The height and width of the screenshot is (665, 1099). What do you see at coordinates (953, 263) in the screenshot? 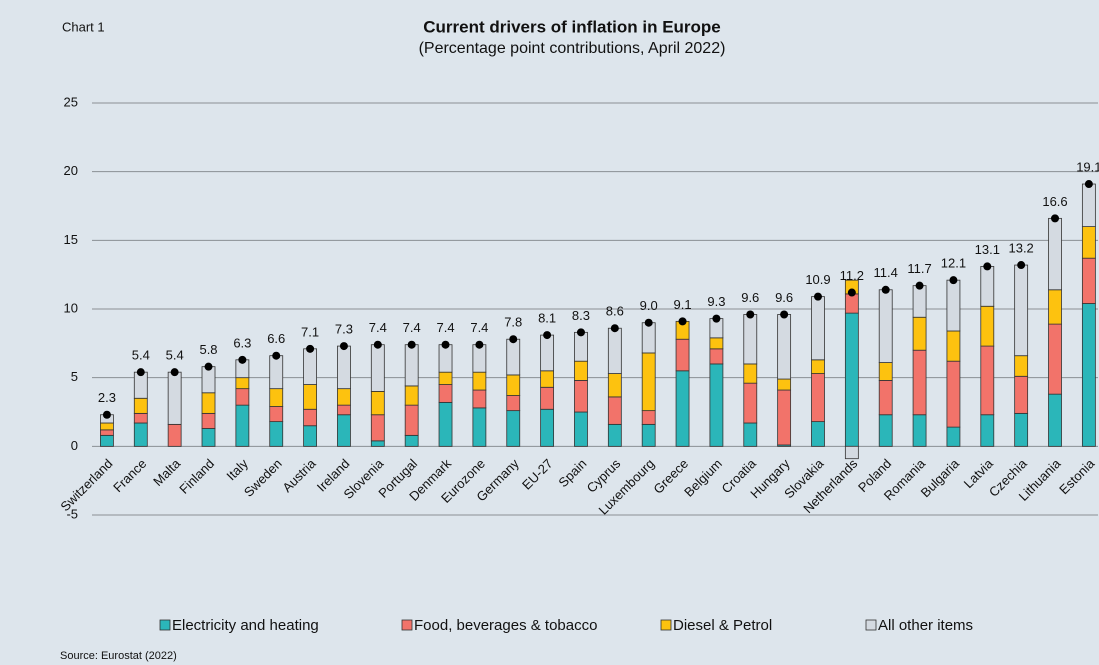
I see `total-label: 12.1` at bounding box center [953, 263].